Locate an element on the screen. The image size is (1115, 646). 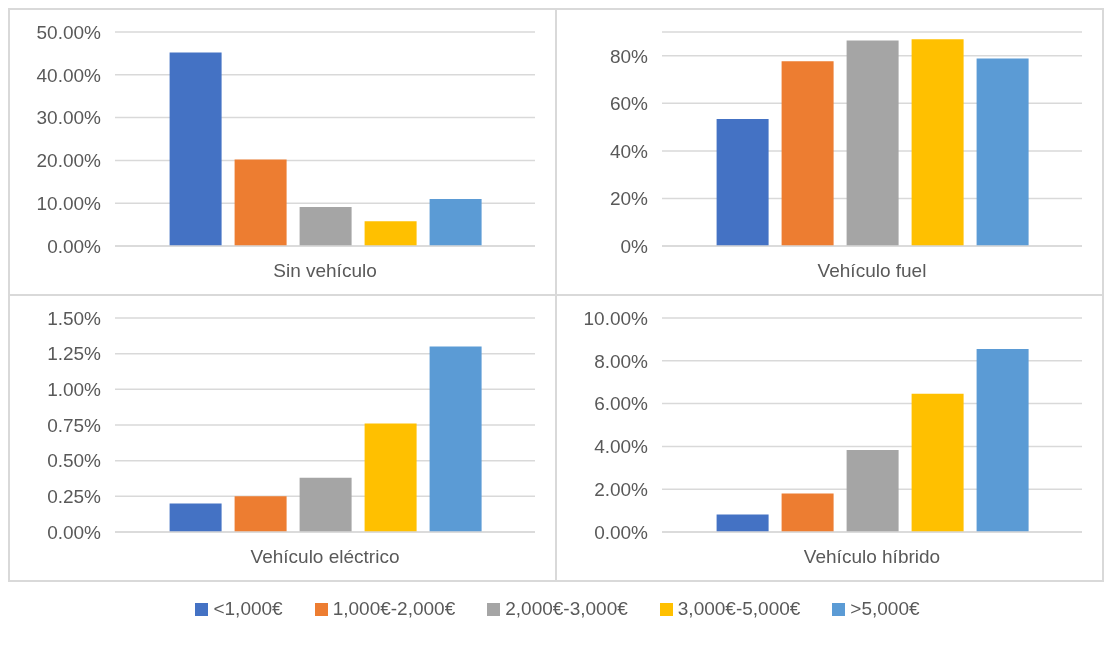
y-tick-label: 40.00% is located at coordinates (69, 75).